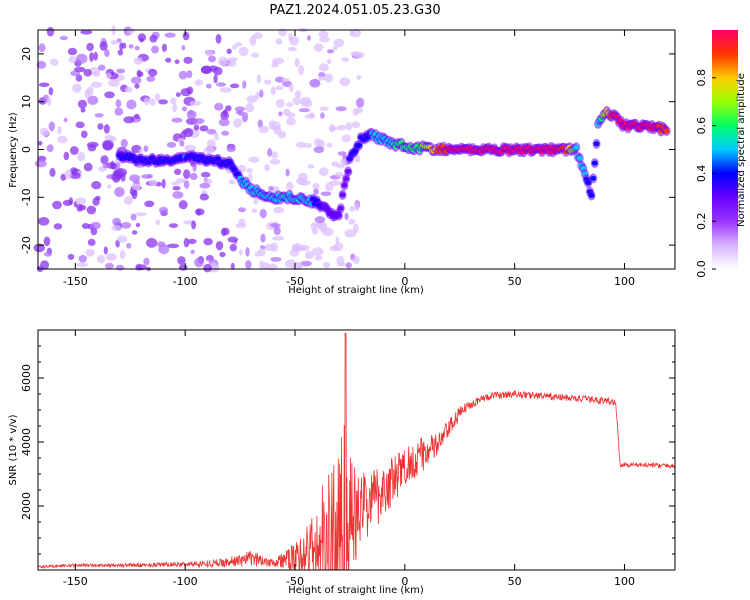 This screenshot has height=600, width=750. What do you see at coordinates (26, 378) in the screenshot?
I see `snr-y-tick-label: 6000` at bounding box center [26, 378].